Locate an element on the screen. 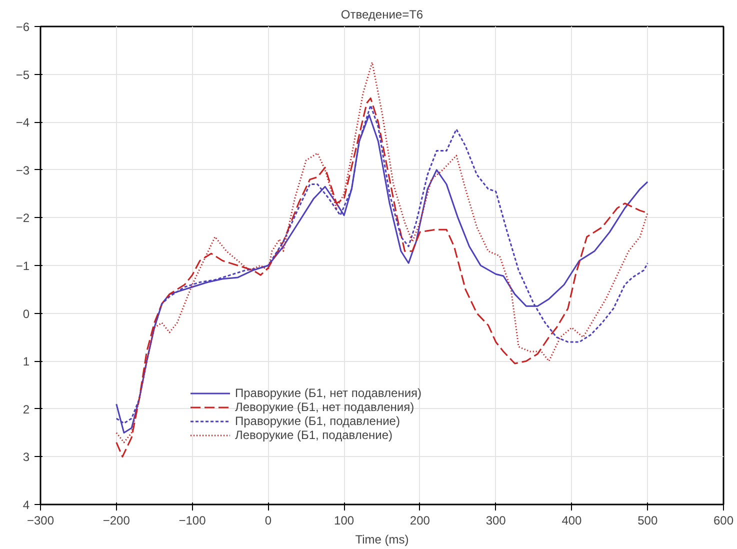 Image resolution: width=737 pixels, height=549 pixels. y-tick-label: −4 is located at coordinates (23, 123).